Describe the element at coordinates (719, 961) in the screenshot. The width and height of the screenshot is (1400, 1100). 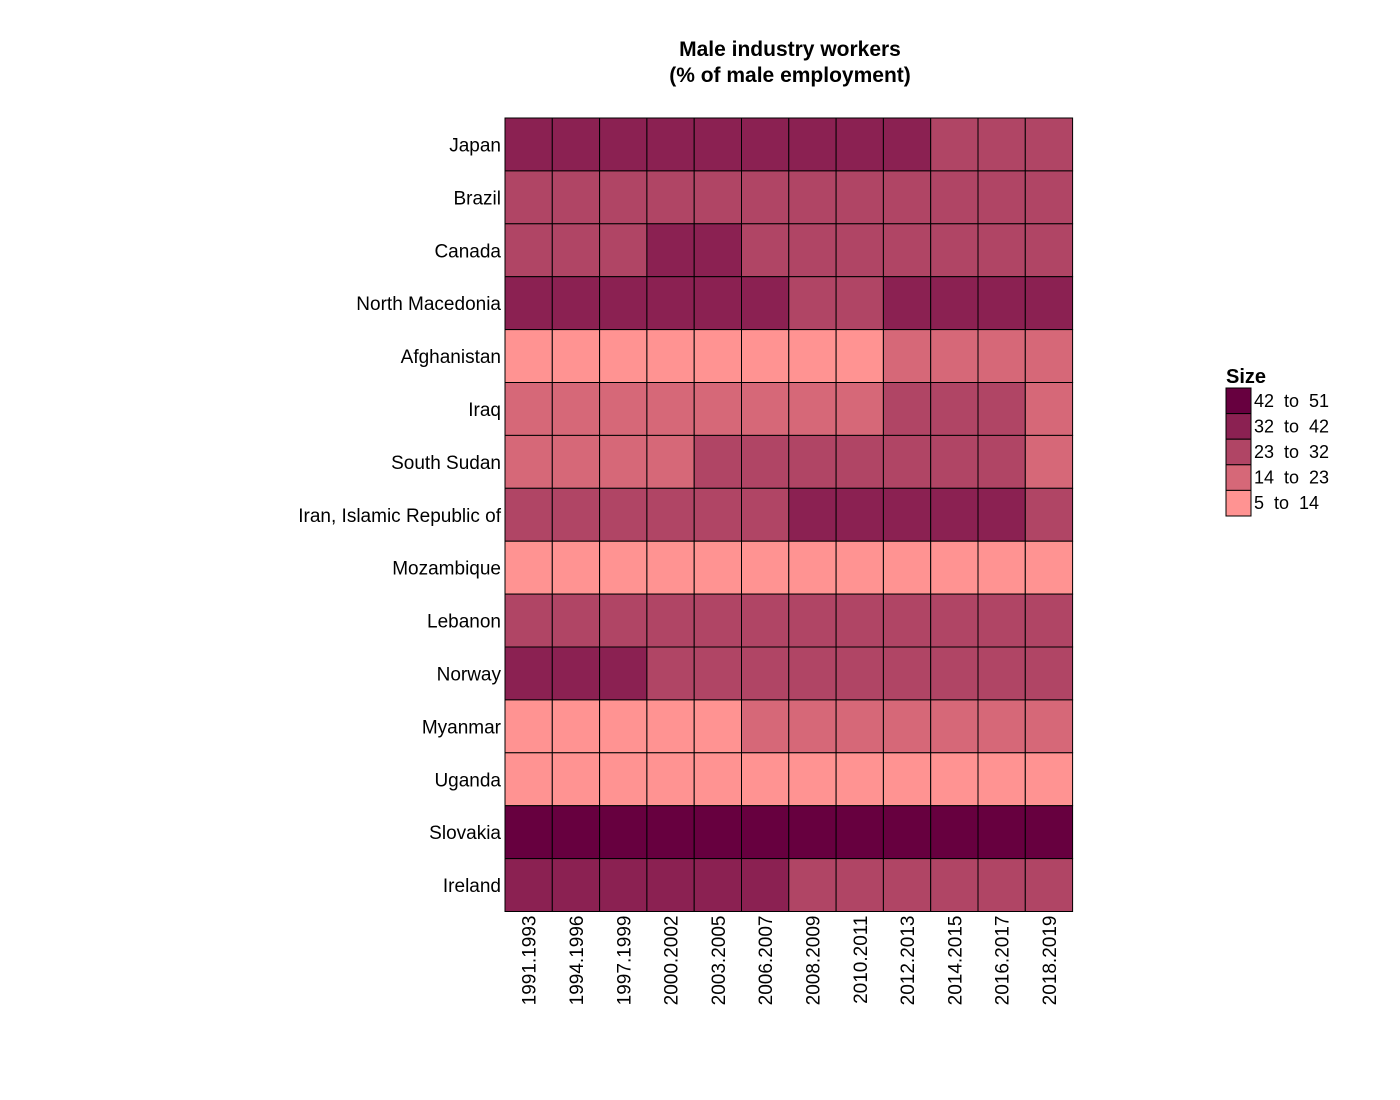
I see `x-tick-label: 2003.2005` at that location.